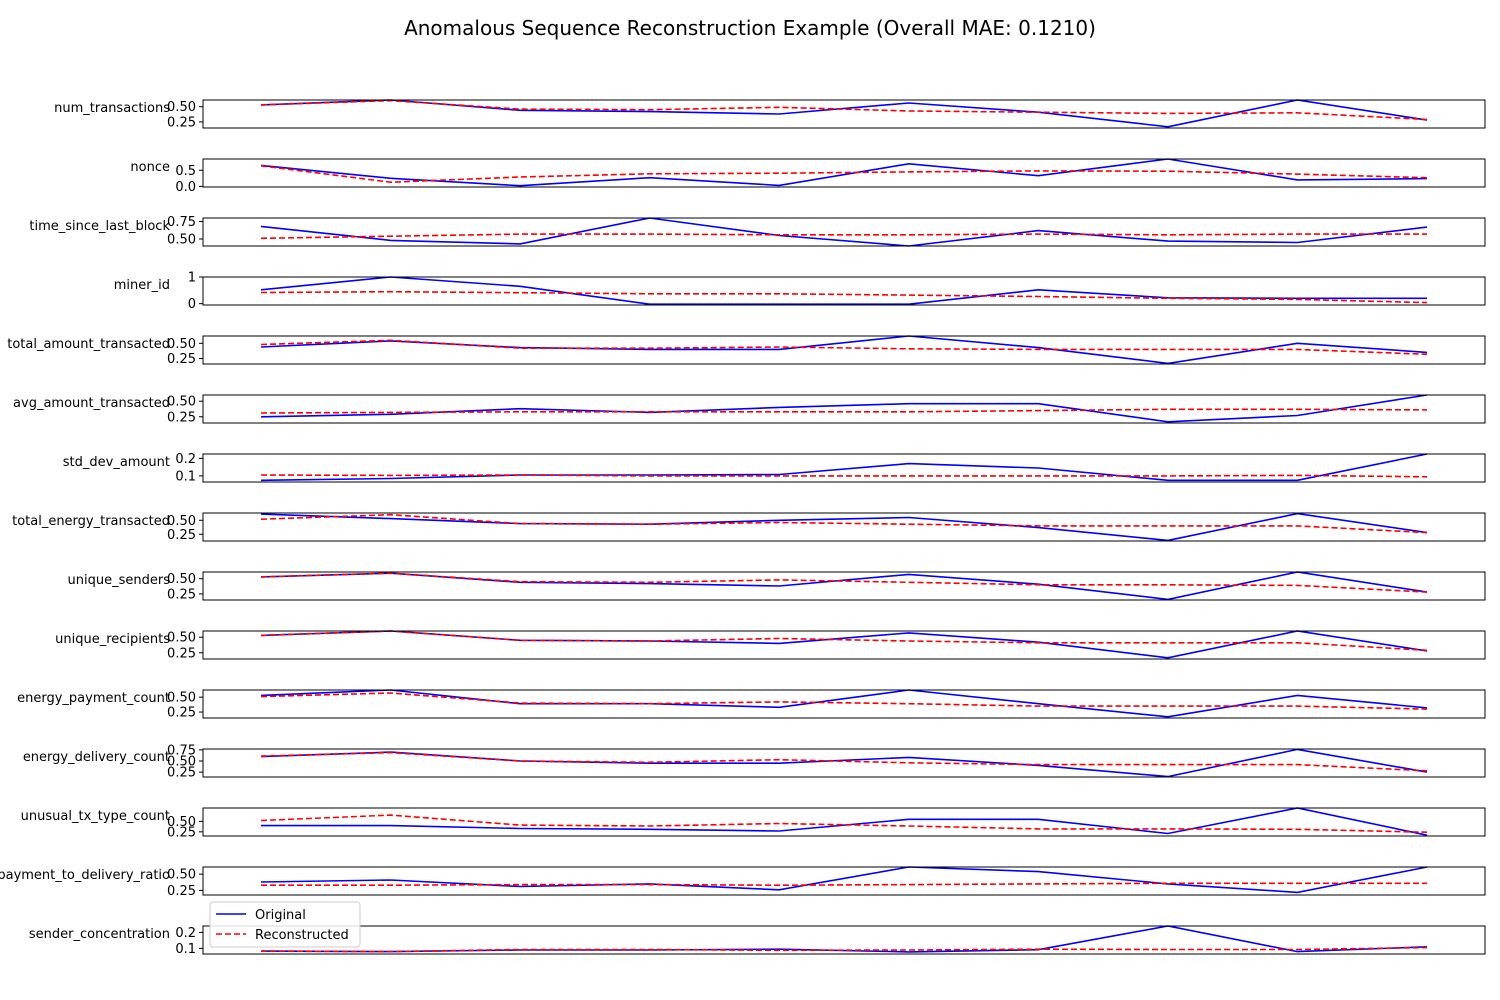 The image size is (1500, 1000). Describe the element at coordinates (85, 875) in the screenshot. I see `subplot-ylabel: payment_to_delivery_ratio` at that location.